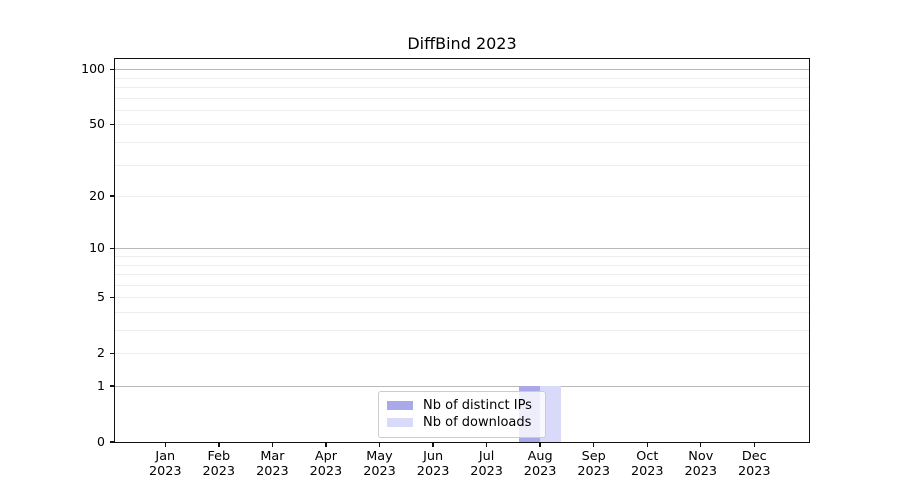 This screenshot has height=500, width=900. Describe the element at coordinates (165, 464) in the screenshot. I see `x-tick-label: Jan 2023` at that location.